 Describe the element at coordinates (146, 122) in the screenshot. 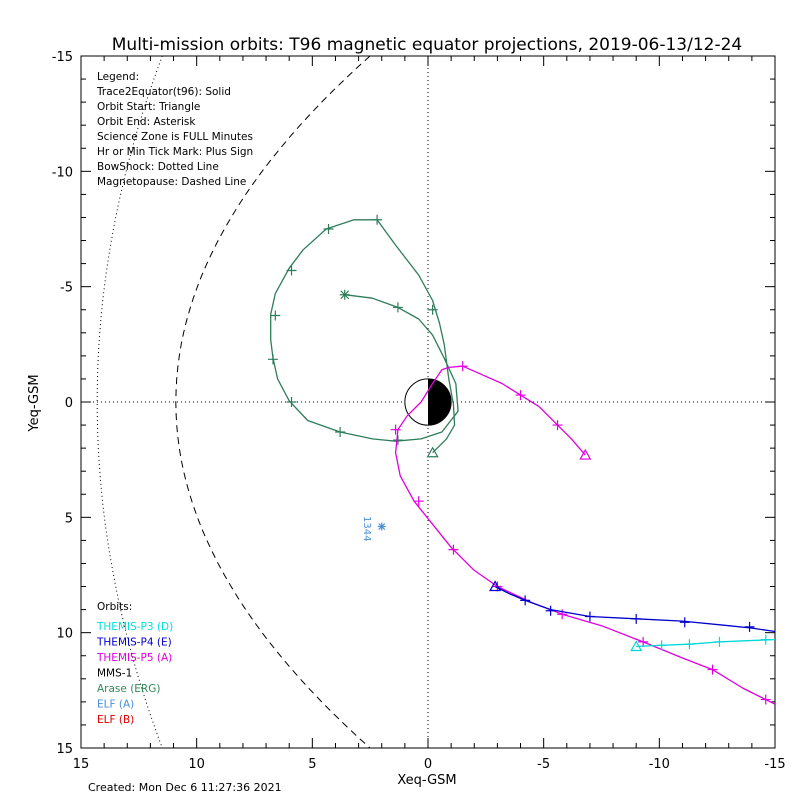

I see `legend-line: Orbit End: Asterisk` at that location.